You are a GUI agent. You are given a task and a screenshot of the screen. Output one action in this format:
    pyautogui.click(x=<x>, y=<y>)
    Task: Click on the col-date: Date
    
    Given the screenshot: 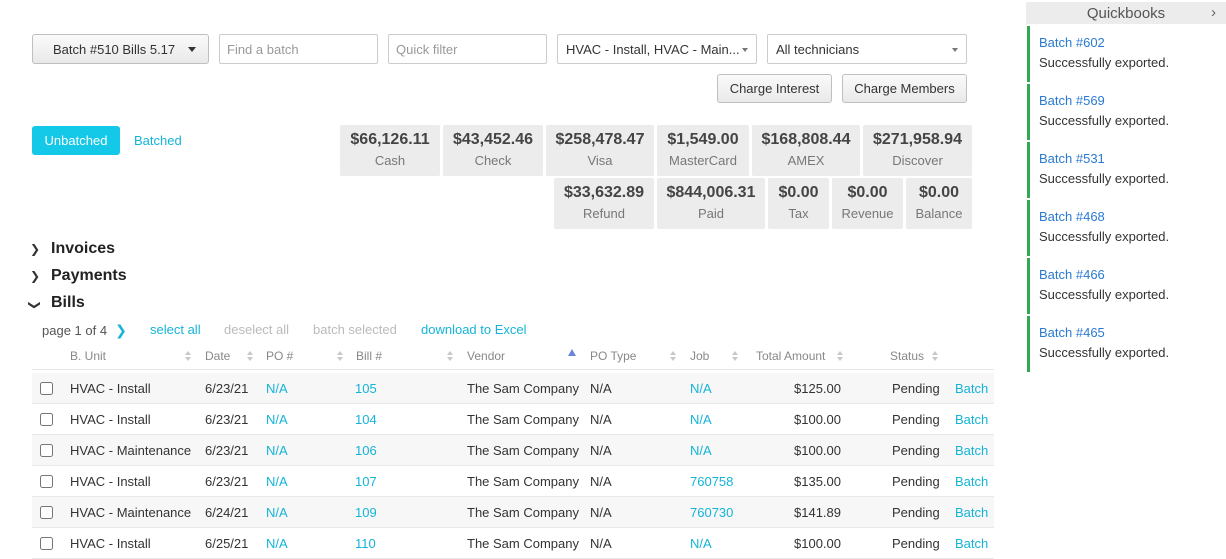 What is the action you would take?
    pyautogui.click(x=218, y=356)
    